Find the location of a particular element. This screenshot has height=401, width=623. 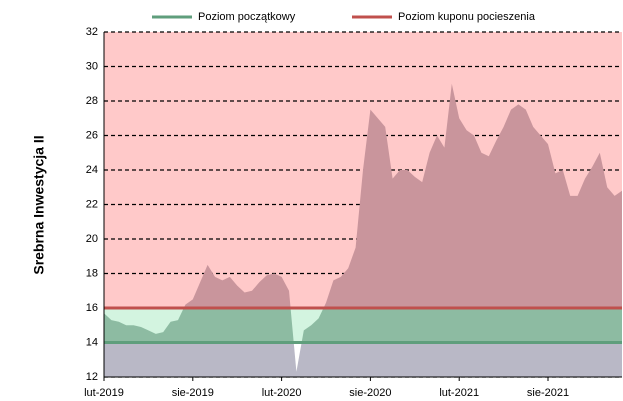

y-tick-label: 20 is located at coordinates (92, 239).